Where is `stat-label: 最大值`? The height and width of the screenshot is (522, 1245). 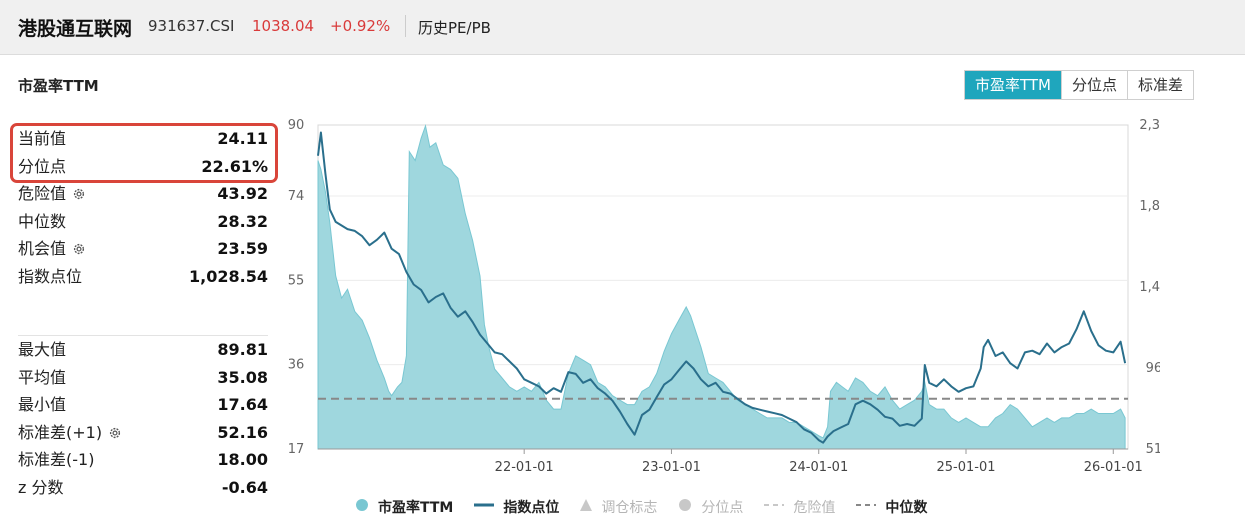
stat-label: 最大值 is located at coordinates (42, 349).